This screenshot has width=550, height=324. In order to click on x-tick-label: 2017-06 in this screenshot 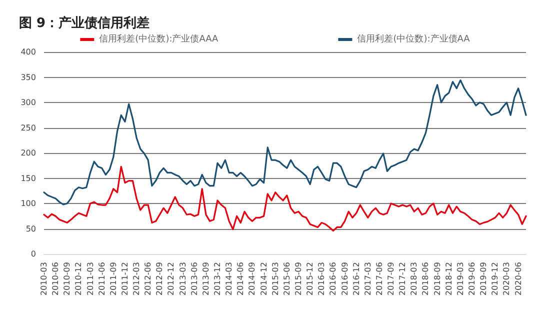, I will do `click(379, 279)`.